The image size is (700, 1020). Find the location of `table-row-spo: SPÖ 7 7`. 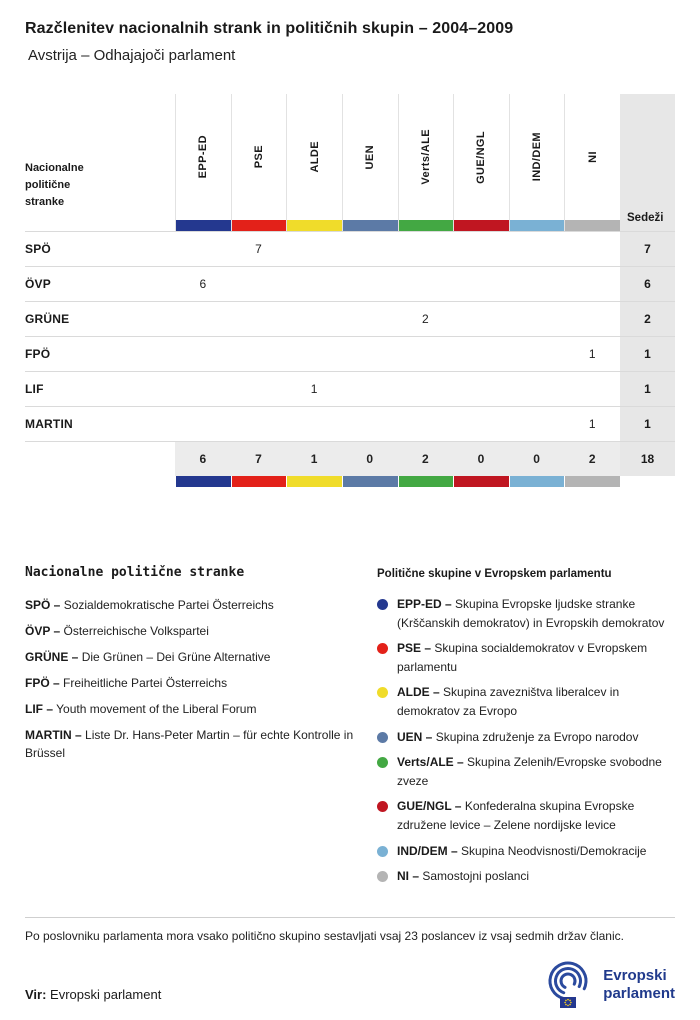

table-row-spo: SPÖ 7 7 is located at coordinates (350, 248).